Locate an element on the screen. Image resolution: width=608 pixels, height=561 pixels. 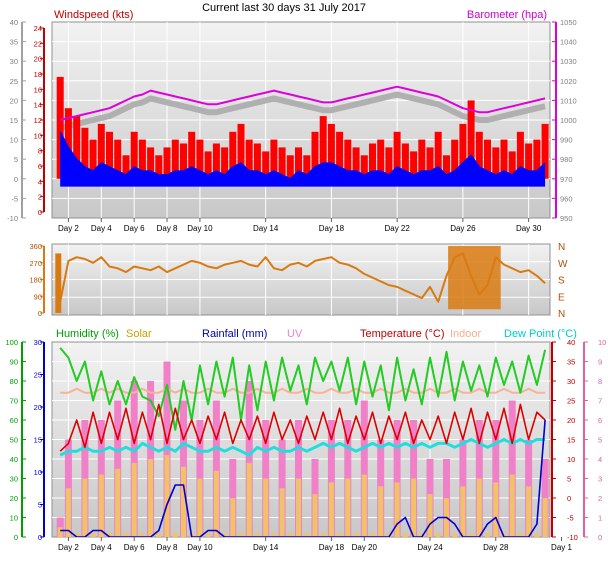
rainfall-axis-tick-label: 0 is located at coordinates (40, 537).